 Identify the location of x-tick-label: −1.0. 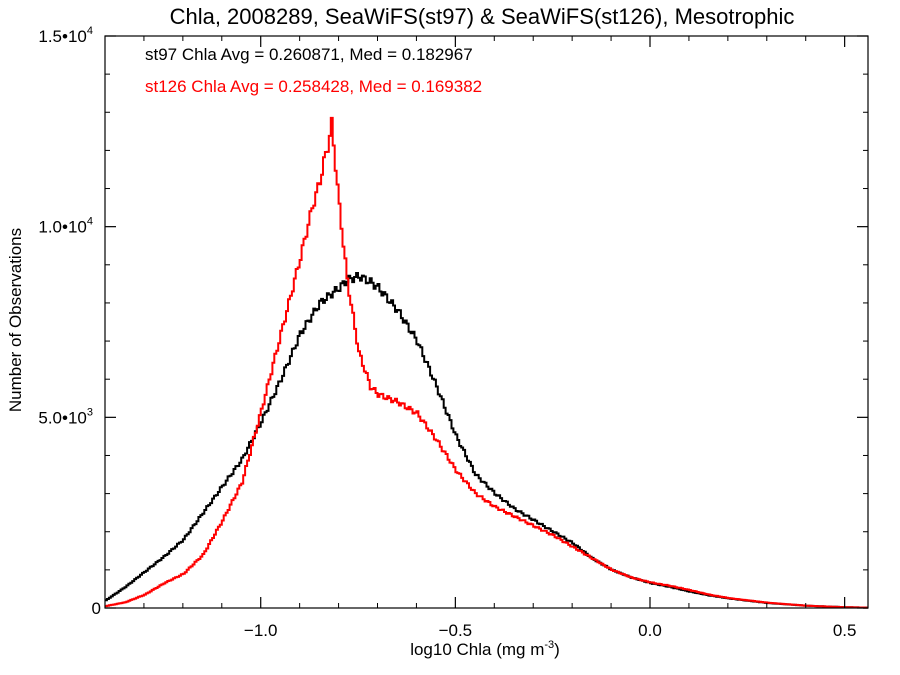
(261, 630).